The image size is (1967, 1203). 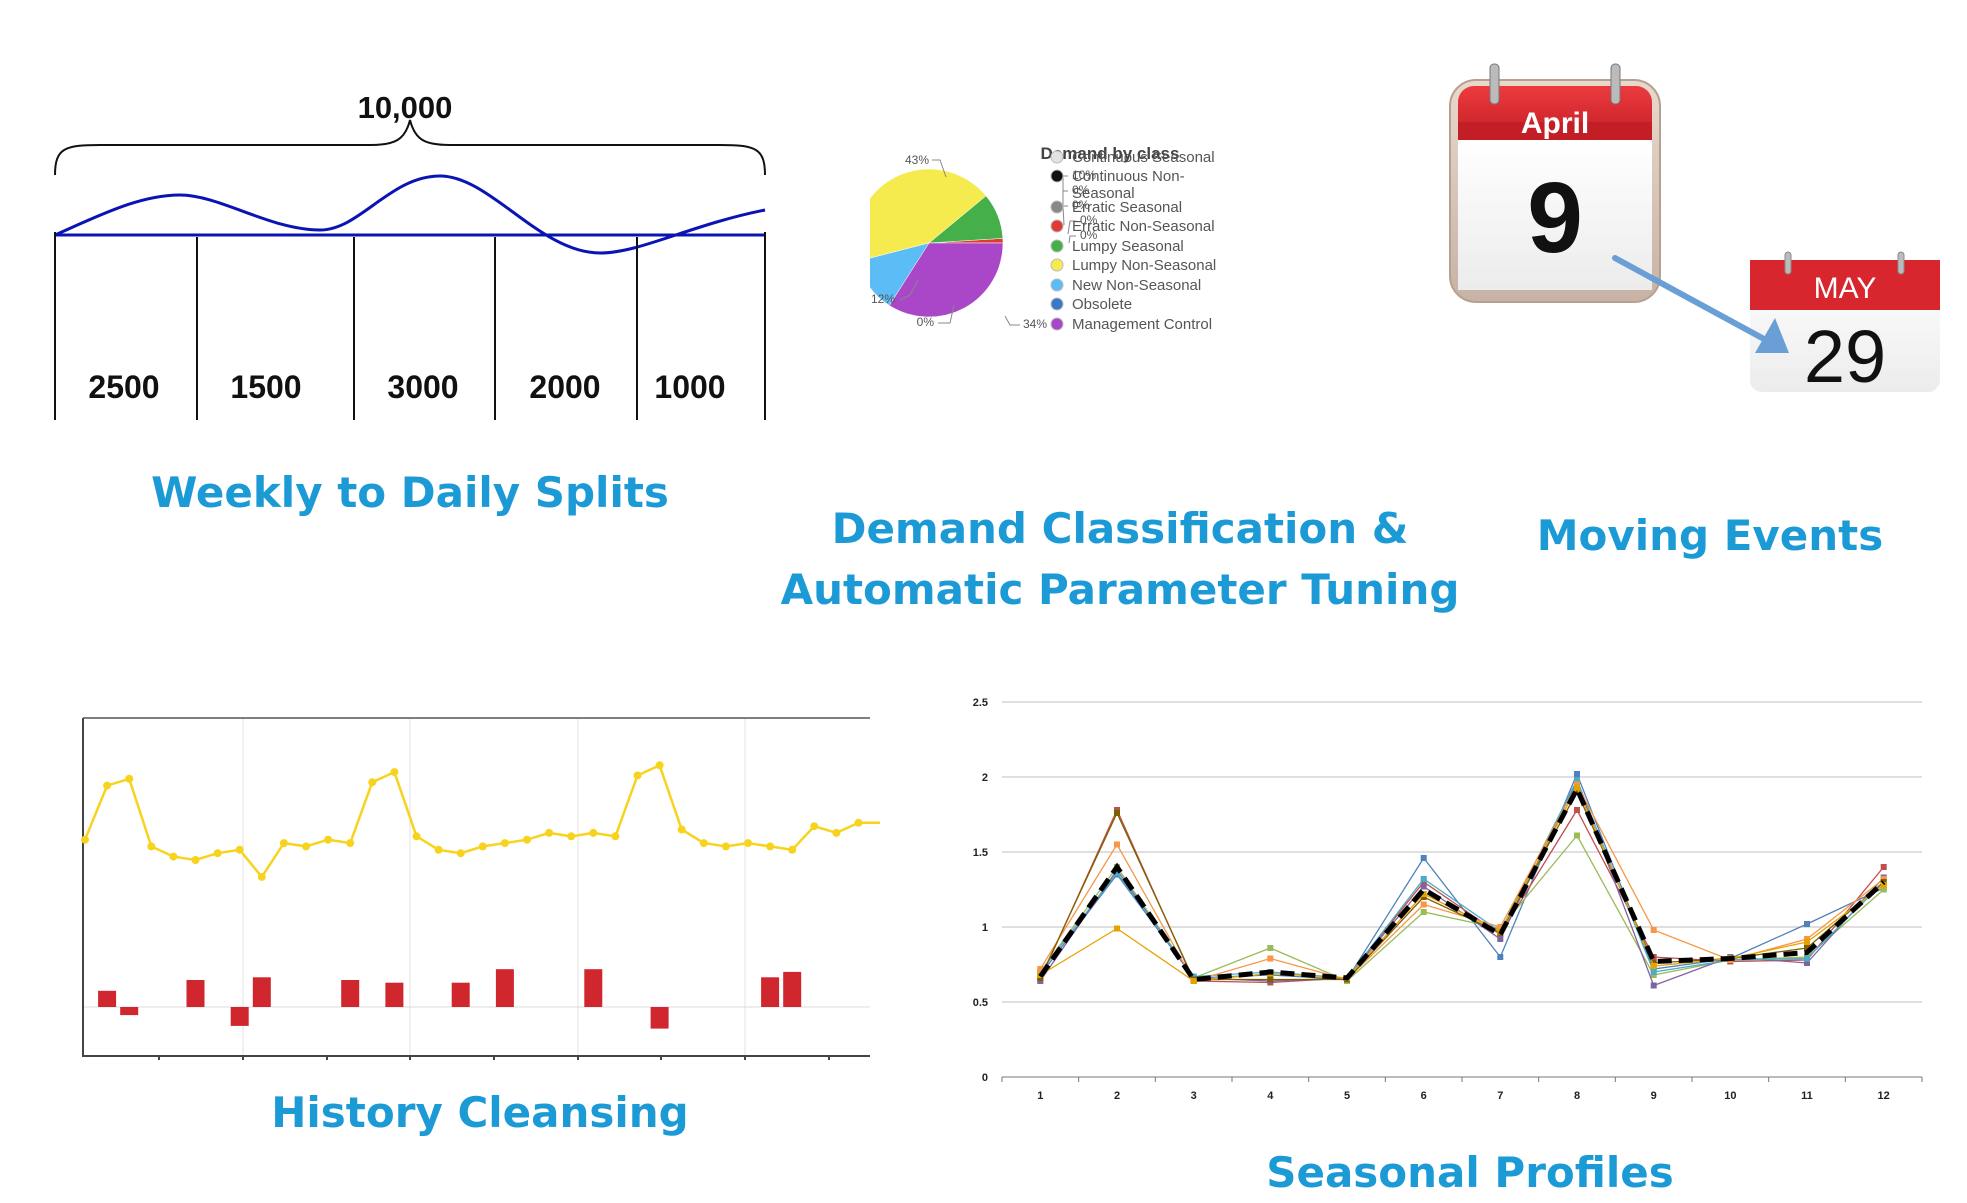 What do you see at coordinates (1695, 250) in the screenshot?
I see `moving-events-panel: April 9 MAY 29` at bounding box center [1695, 250].